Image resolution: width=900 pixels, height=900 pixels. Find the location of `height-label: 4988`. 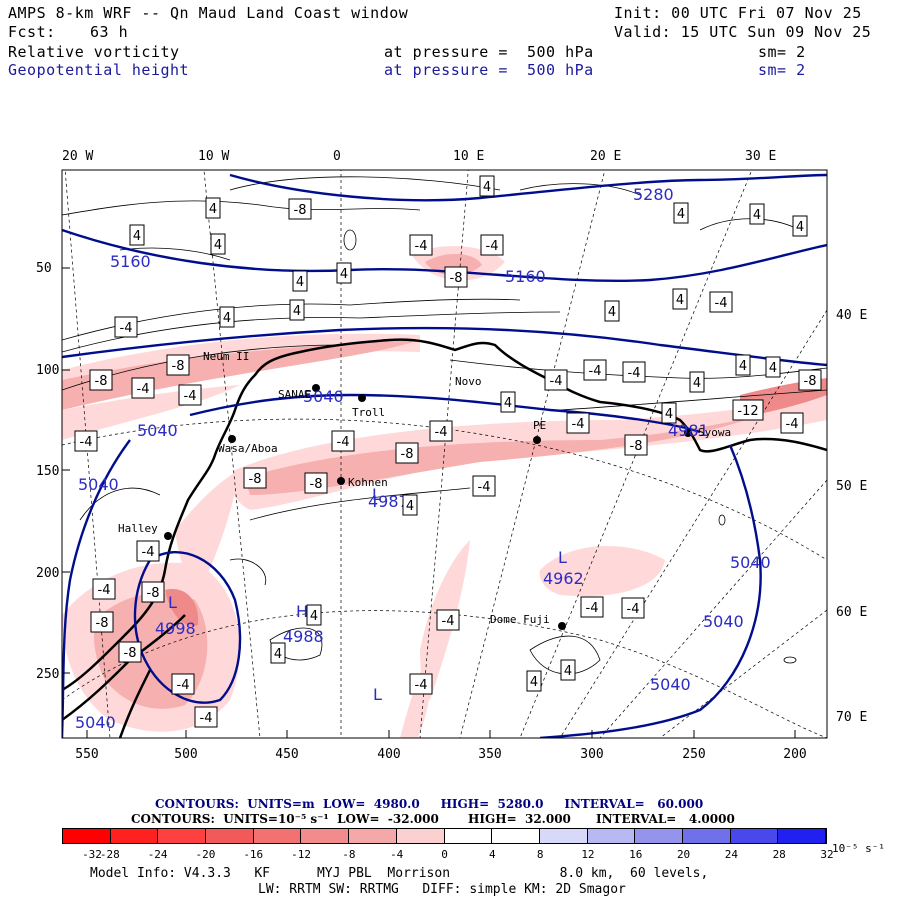

height-label: 4988 is located at coordinates (303, 636).